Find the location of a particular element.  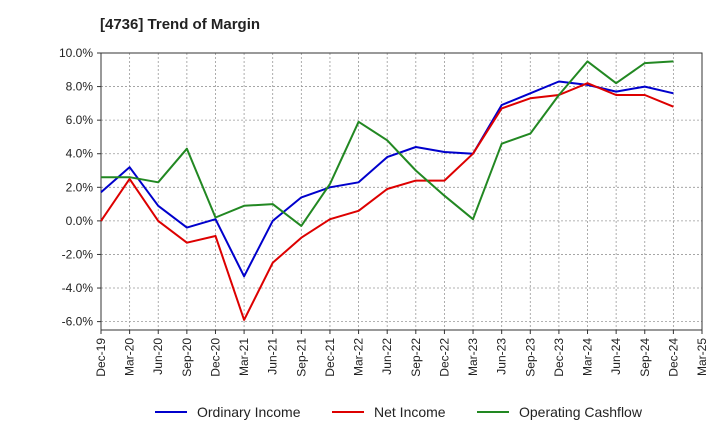

x-tick-label: Dec-24 is located at coordinates (673, 357).